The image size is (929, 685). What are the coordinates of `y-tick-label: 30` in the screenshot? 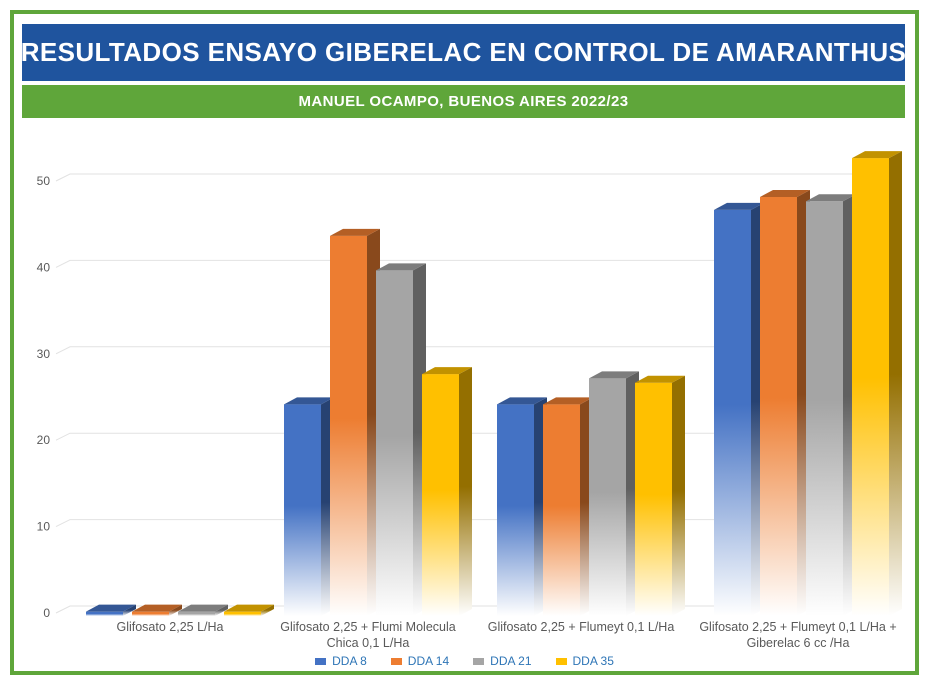 It's located at (44, 354).